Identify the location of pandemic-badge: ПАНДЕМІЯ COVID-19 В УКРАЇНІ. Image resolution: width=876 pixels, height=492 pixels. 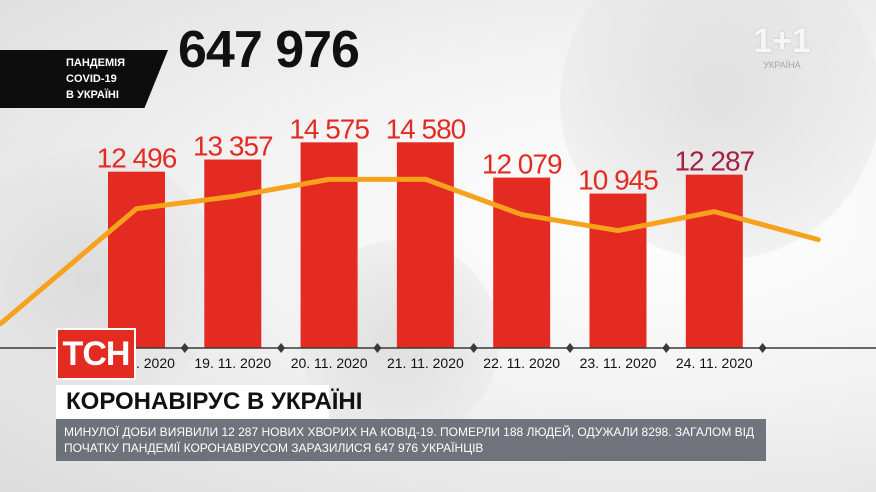
(84, 79).